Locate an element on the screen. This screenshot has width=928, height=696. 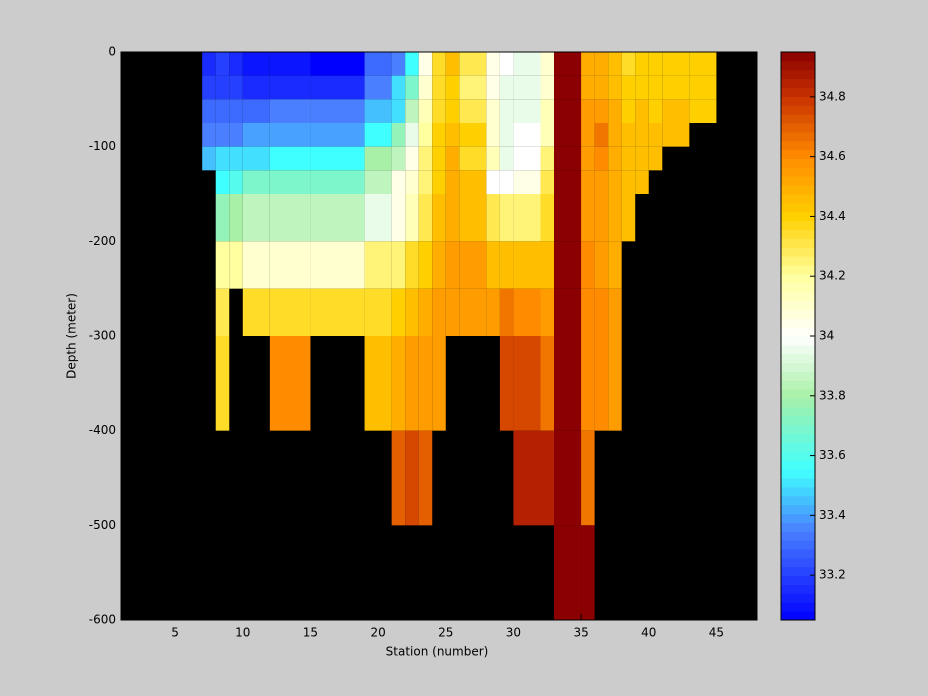
x-tick-label: 5 is located at coordinates (175, 633).